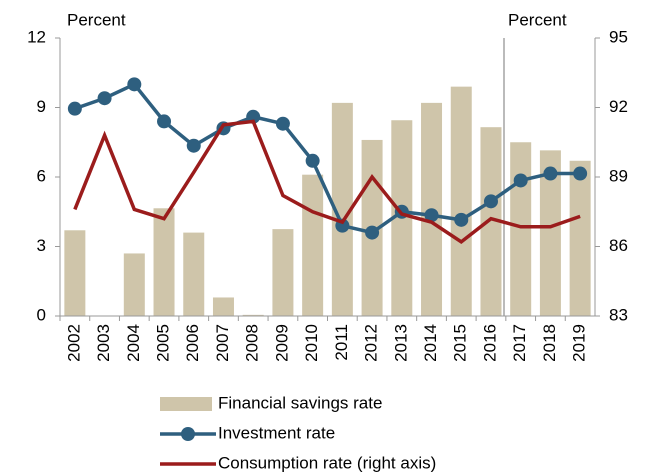  What do you see at coordinates (618, 245) in the screenshot?
I see `y2-tick-label: 86` at bounding box center [618, 245].